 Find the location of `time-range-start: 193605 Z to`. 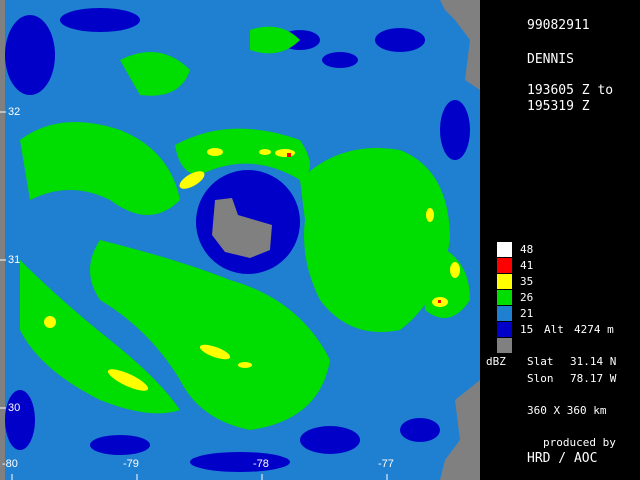

time-range-start: 193605 Z to is located at coordinates (570, 90).